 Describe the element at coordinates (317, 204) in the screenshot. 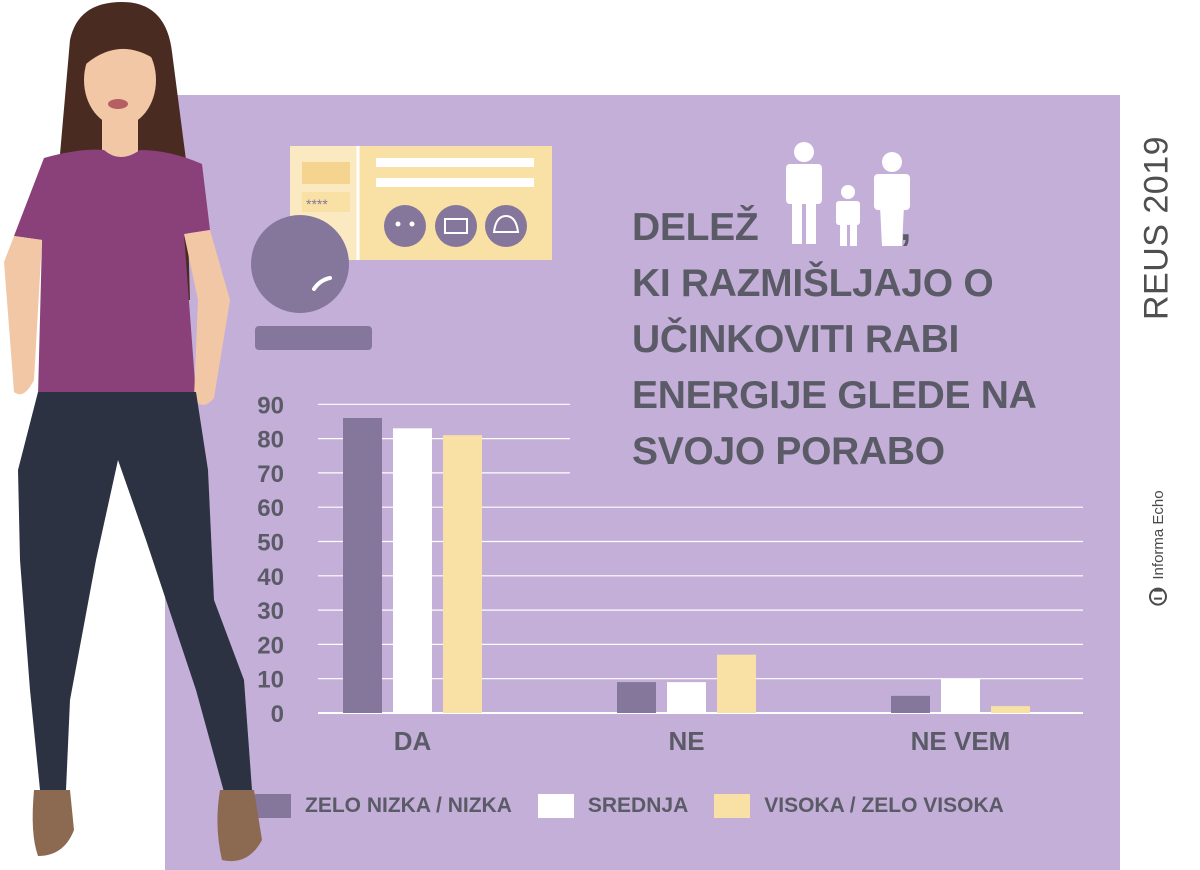

I see `pin-mask-text: ****` at that location.